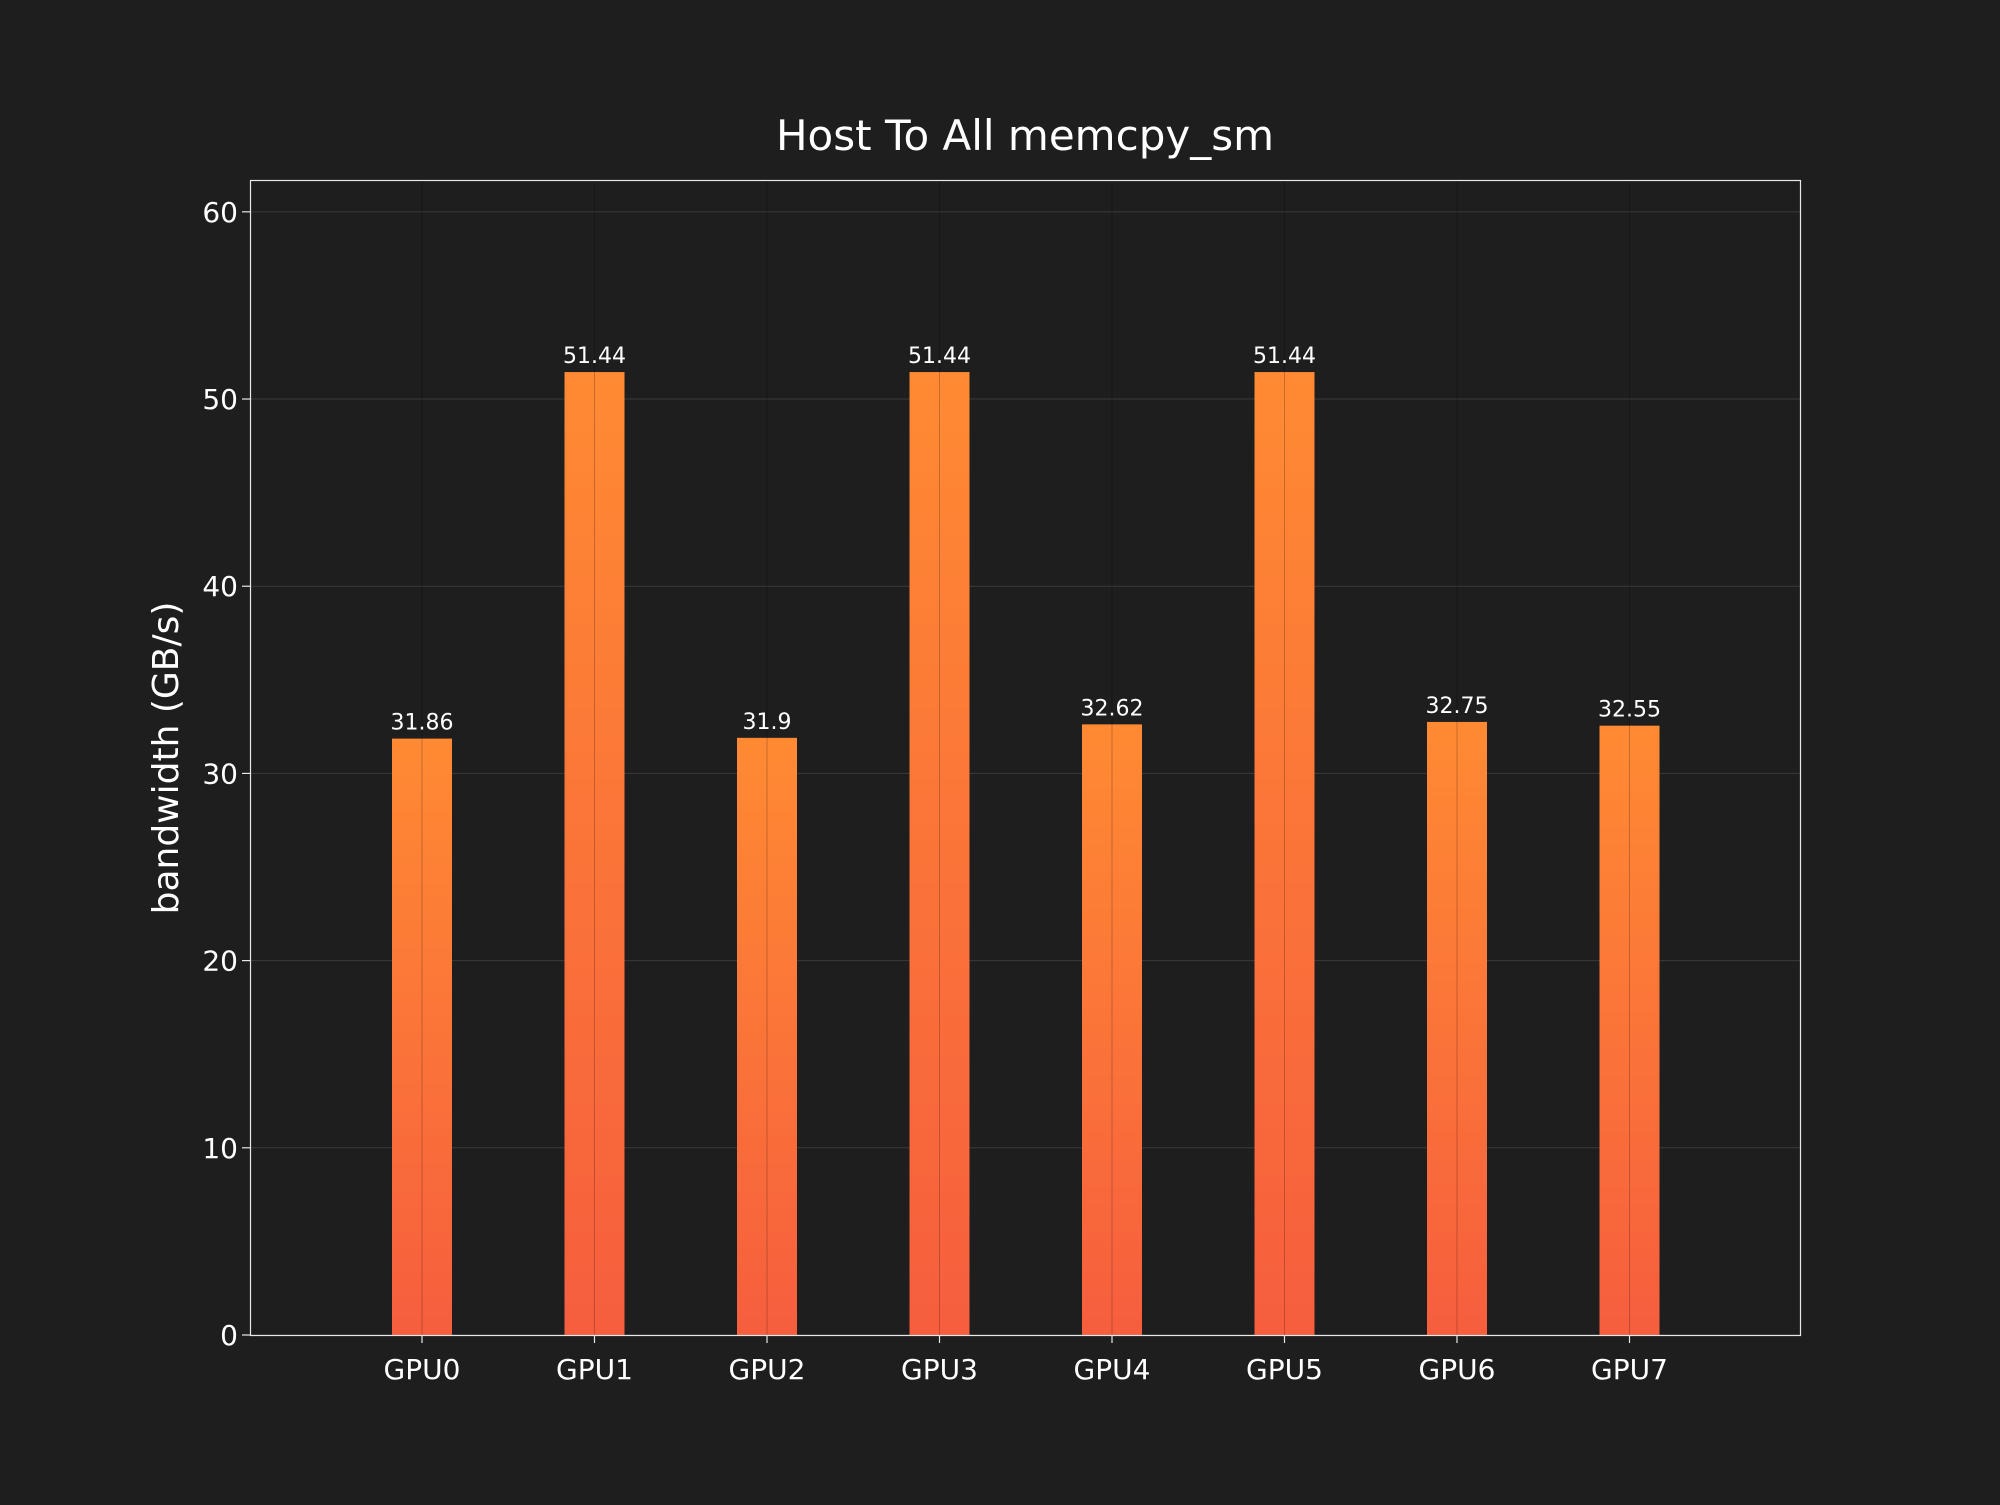  I want to click on y-tick-label: 10, so click(220, 1148).